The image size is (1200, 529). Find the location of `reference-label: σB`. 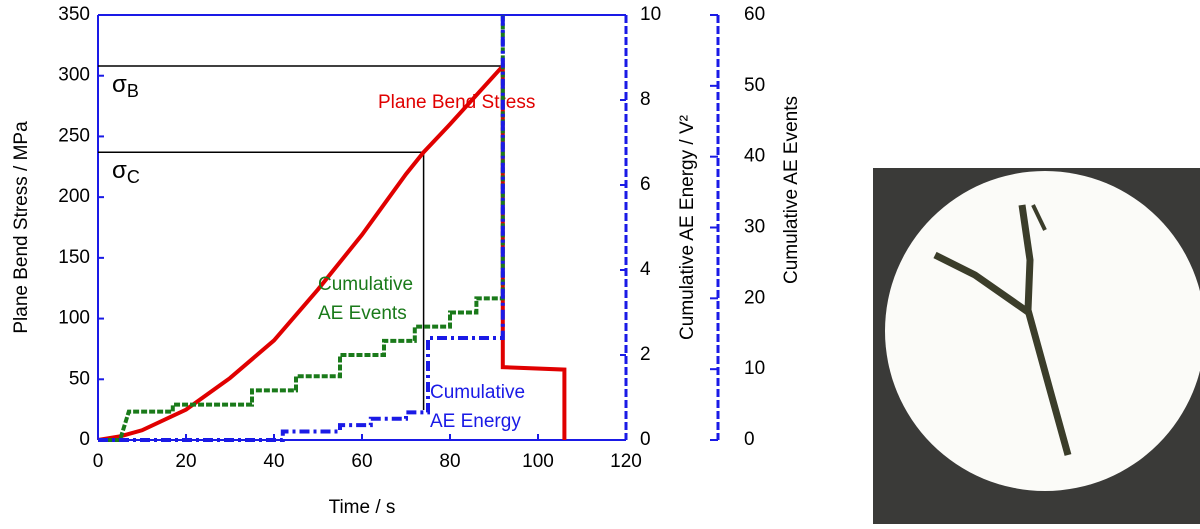

reference-label: σB is located at coordinates (125, 85).